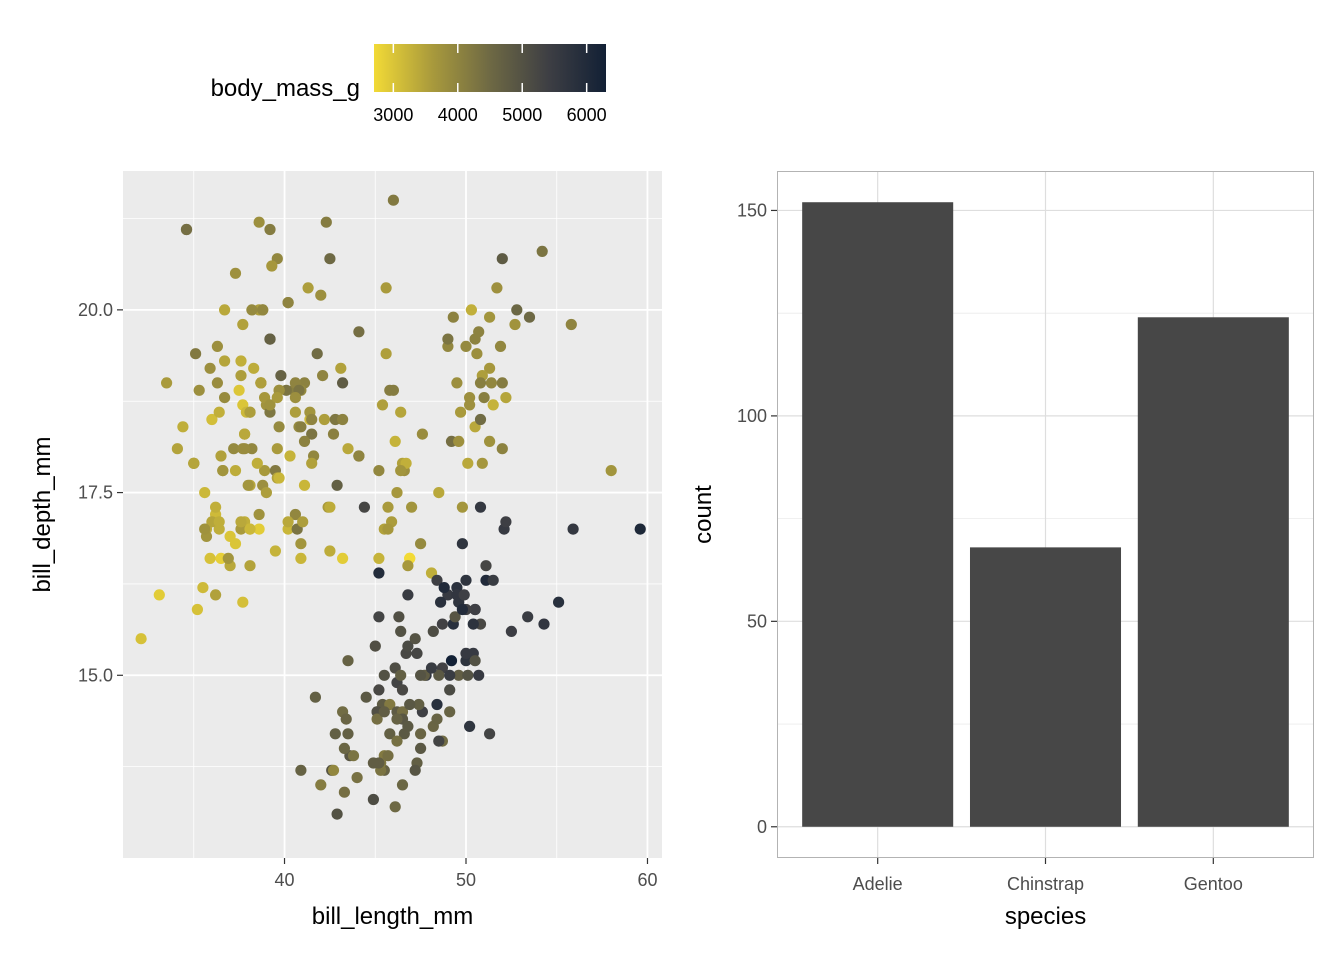 The height and width of the screenshot is (960, 1344). I want to click on color-legend: body_mass_g 3000 4000 5000 6000, so click(409, 84).